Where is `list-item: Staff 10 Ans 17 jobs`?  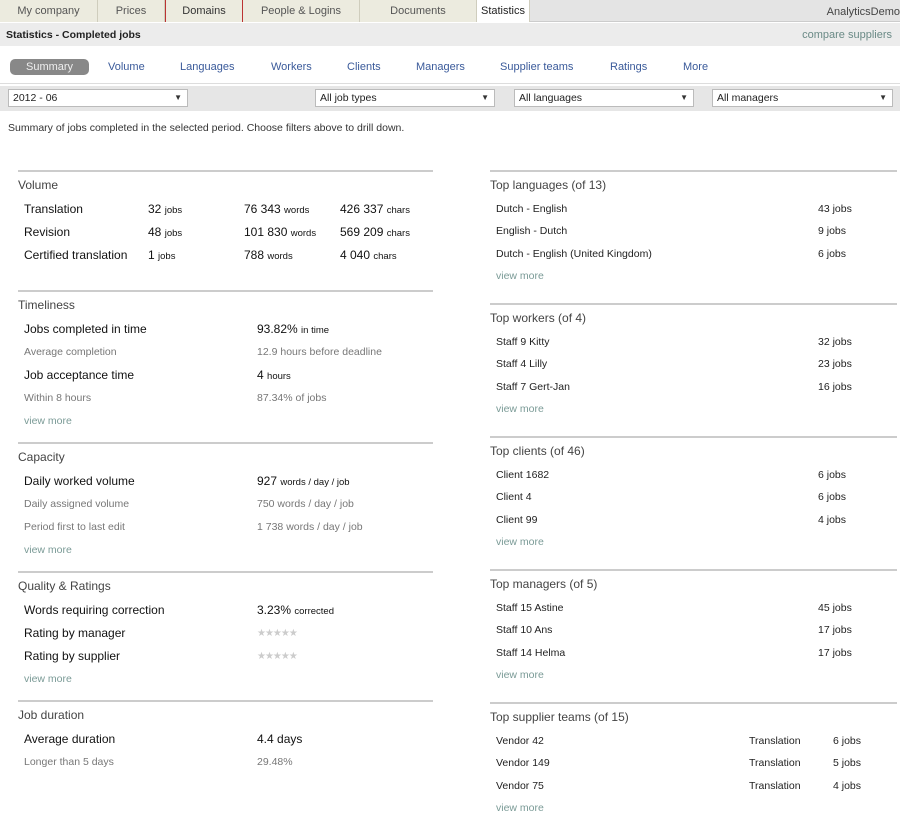 list-item: Staff 10 Ans 17 jobs is located at coordinates (693, 630).